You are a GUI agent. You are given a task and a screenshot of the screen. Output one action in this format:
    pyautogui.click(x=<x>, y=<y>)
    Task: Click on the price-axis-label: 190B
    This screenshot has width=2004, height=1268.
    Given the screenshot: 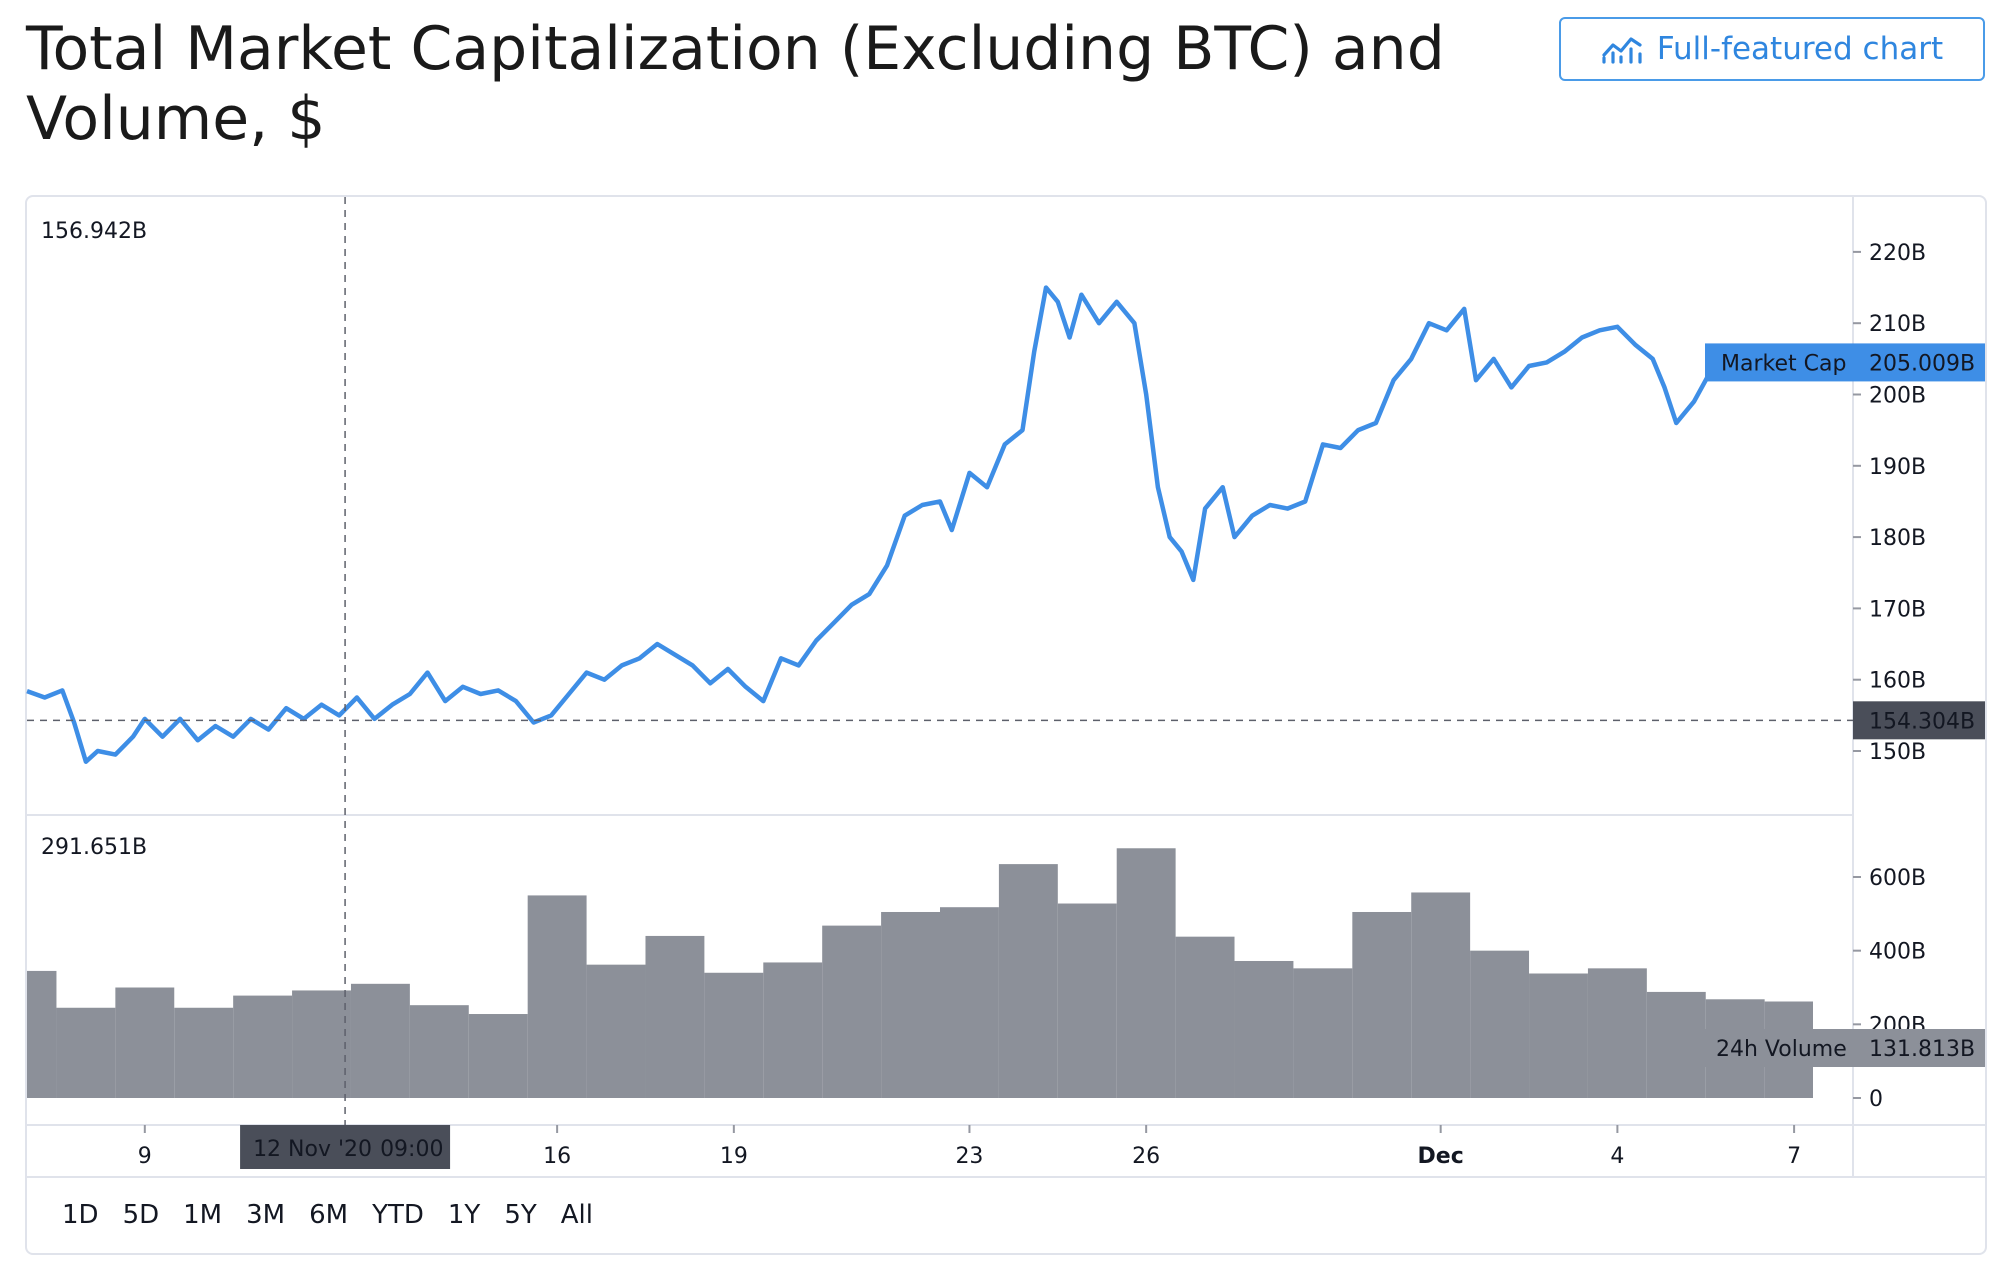 What is the action you would take?
    pyautogui.click(x=1897, y=467)
    